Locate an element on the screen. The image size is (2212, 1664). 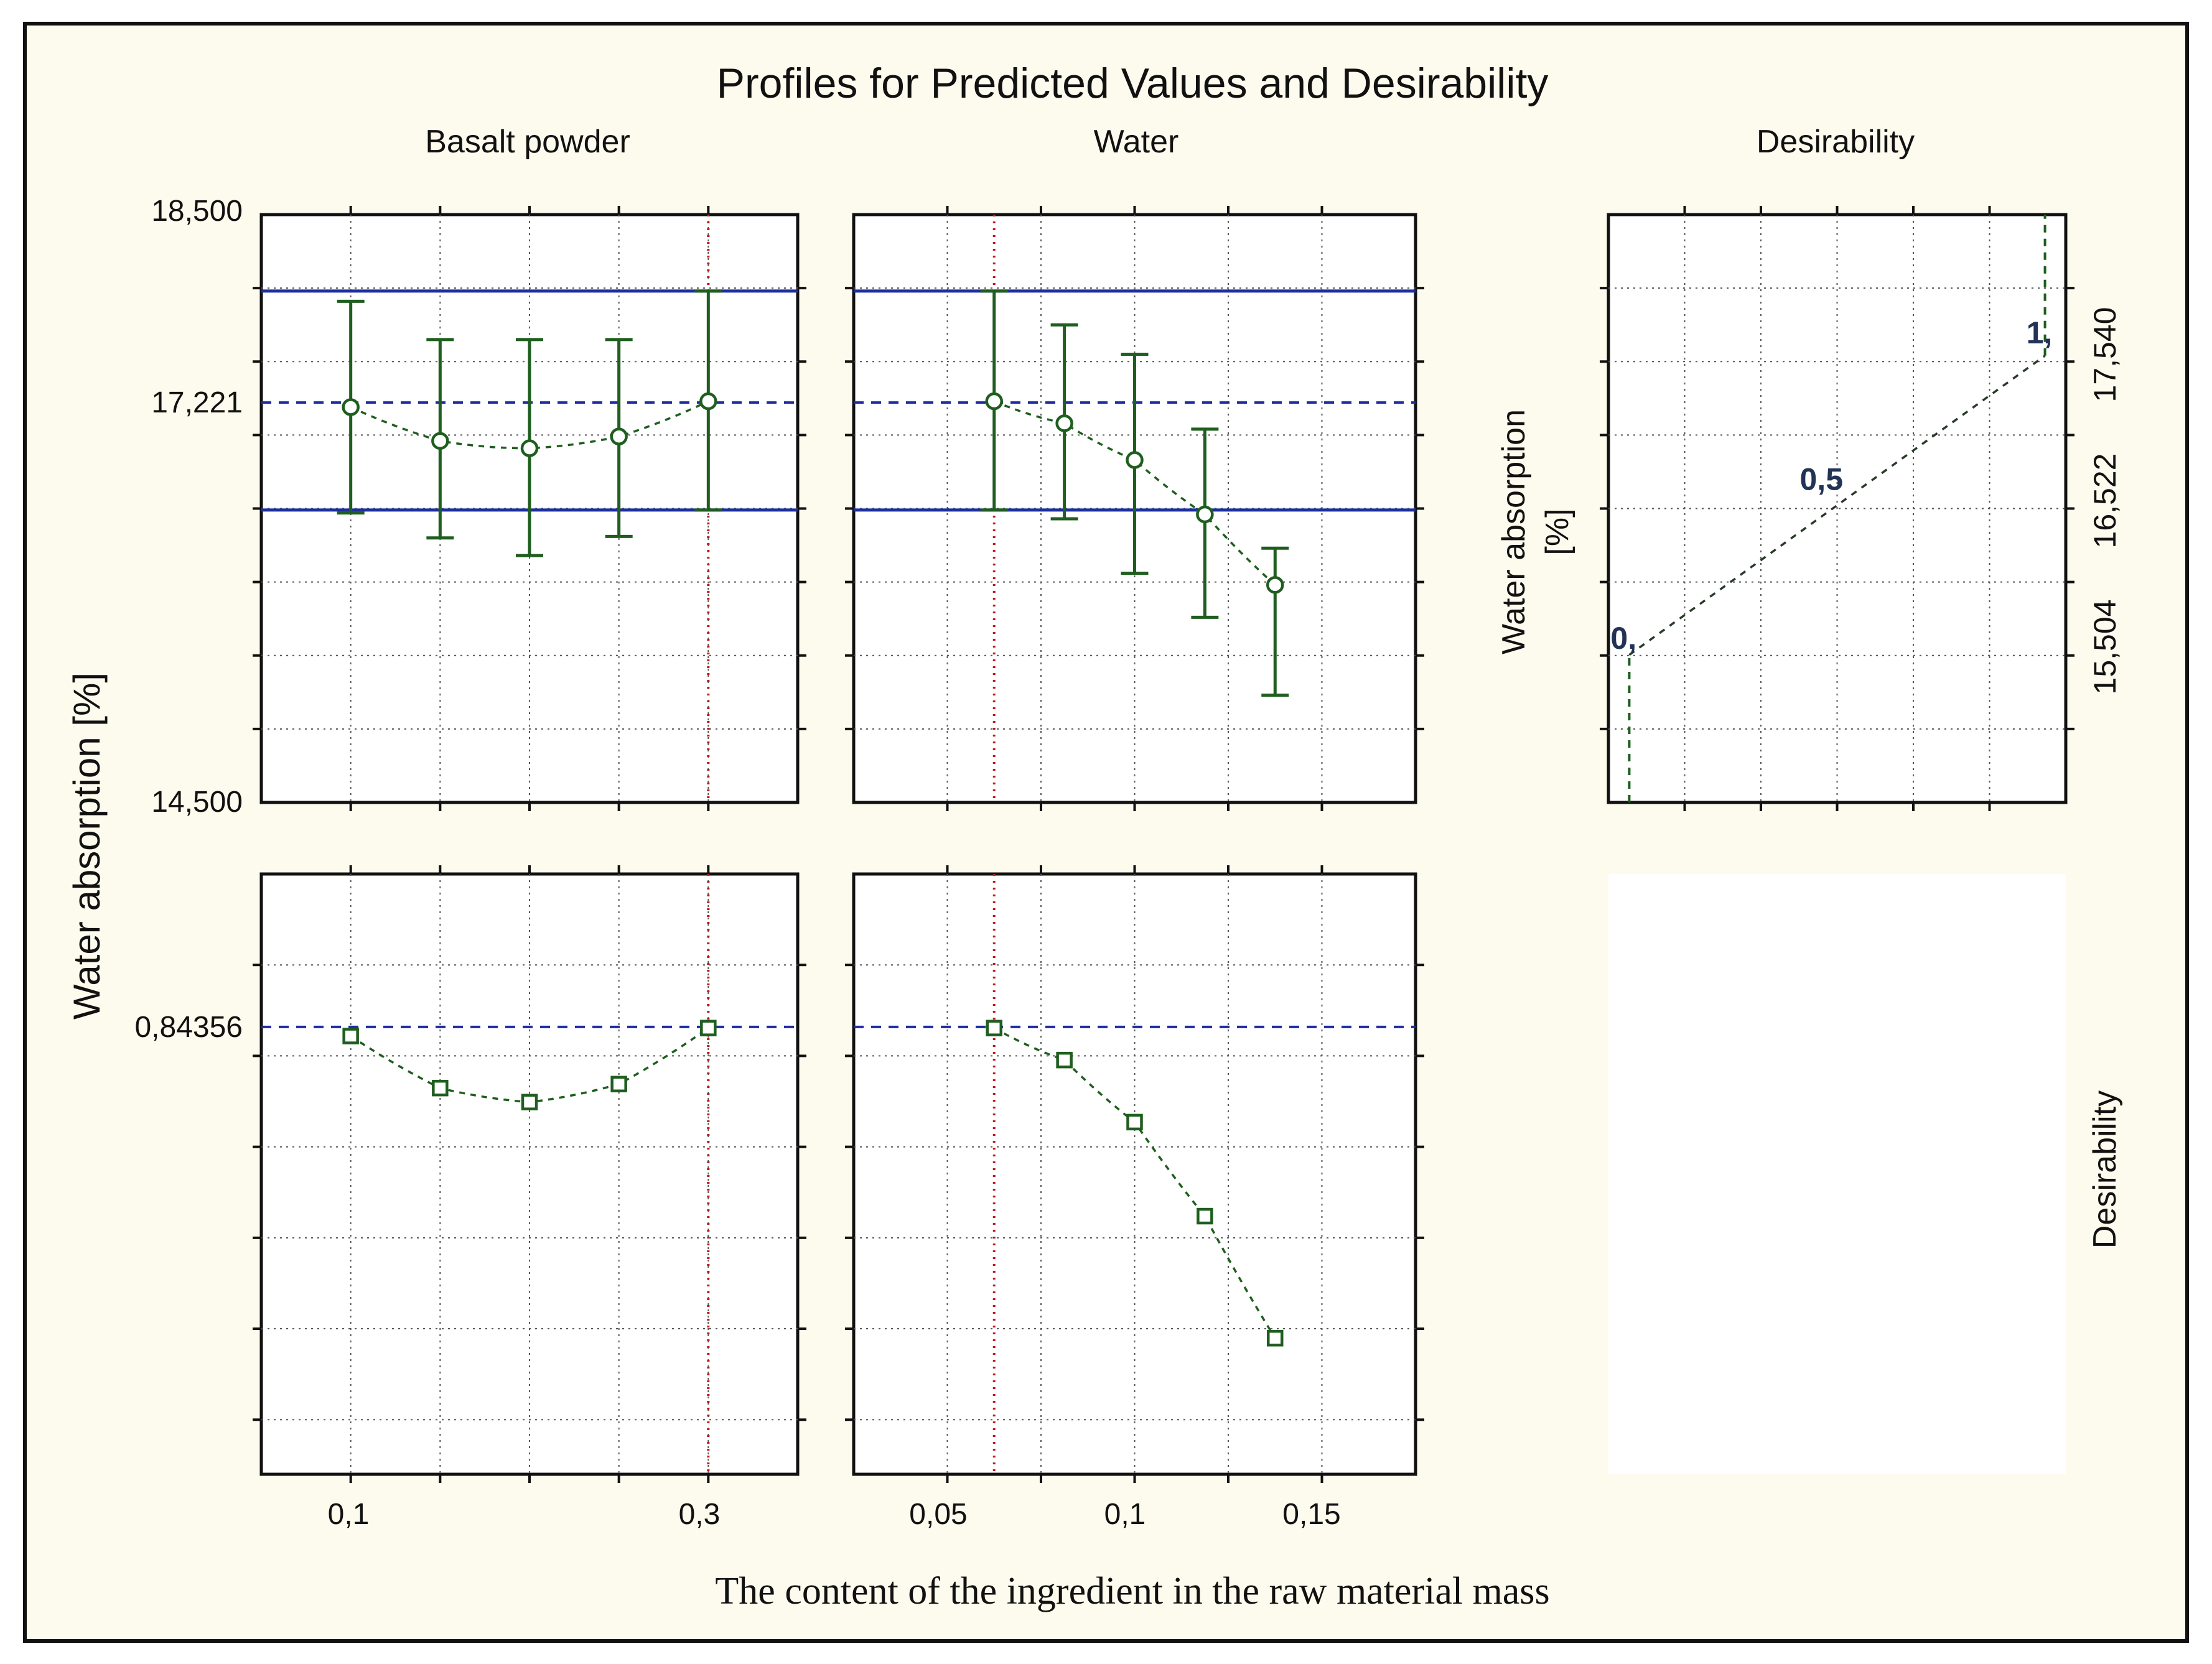
y-tick-label-desirability: 0,84356 is located at coordinates (188, 1027).